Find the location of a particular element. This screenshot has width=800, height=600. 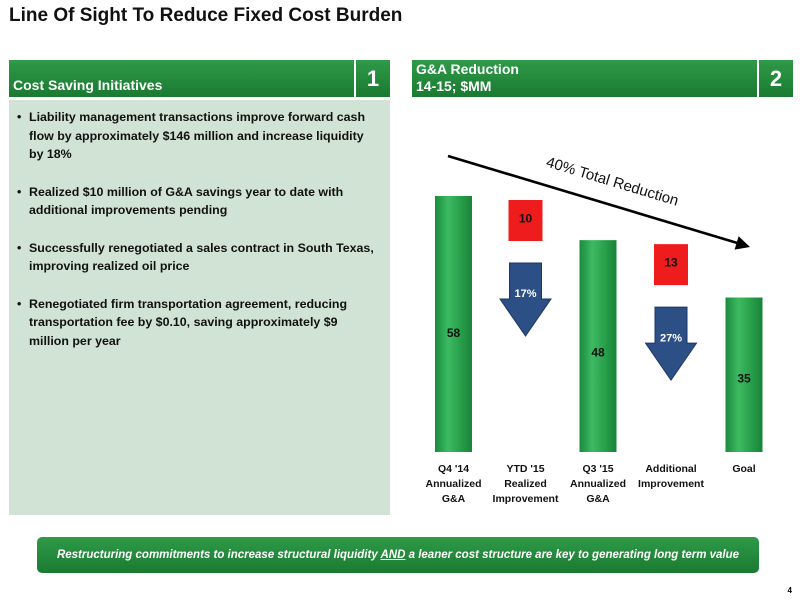

trend-arrowhead-icon is located at coordinates (742, 243).